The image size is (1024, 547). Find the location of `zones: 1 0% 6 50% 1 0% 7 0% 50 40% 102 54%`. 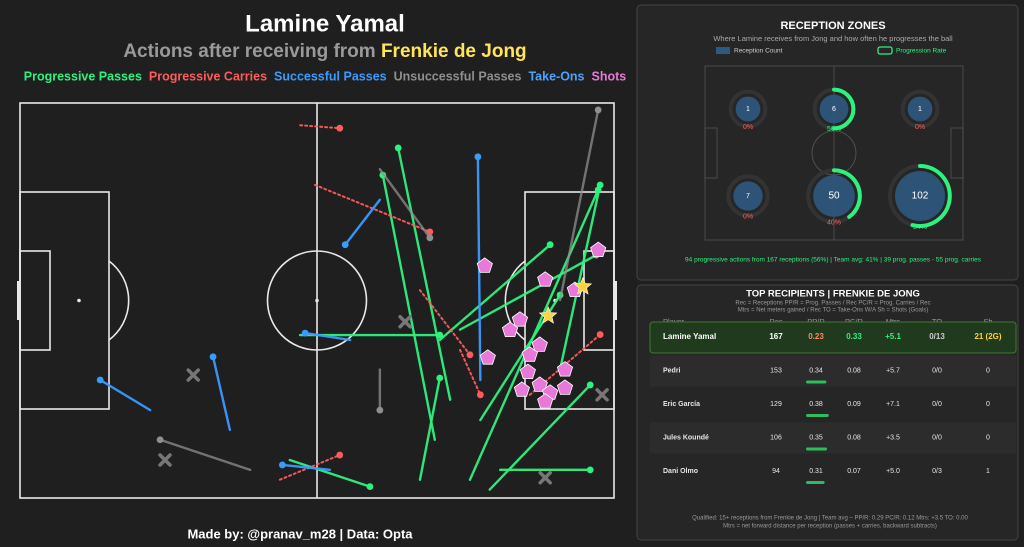

zones: 1 0% 6 50% 1 0% 7 0% 50 40% 102 54% is located at coordinates (839, 159).